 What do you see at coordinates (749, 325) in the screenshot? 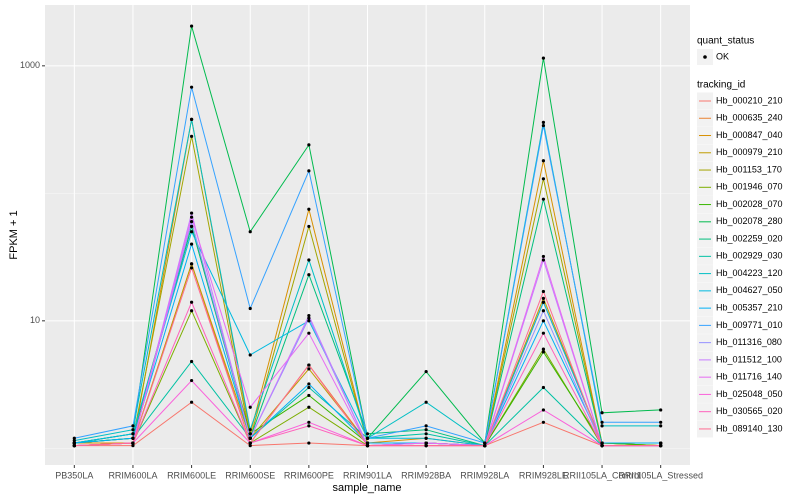
I see `legend-label: Hb_009771_010` at bounding box center [749, 325].